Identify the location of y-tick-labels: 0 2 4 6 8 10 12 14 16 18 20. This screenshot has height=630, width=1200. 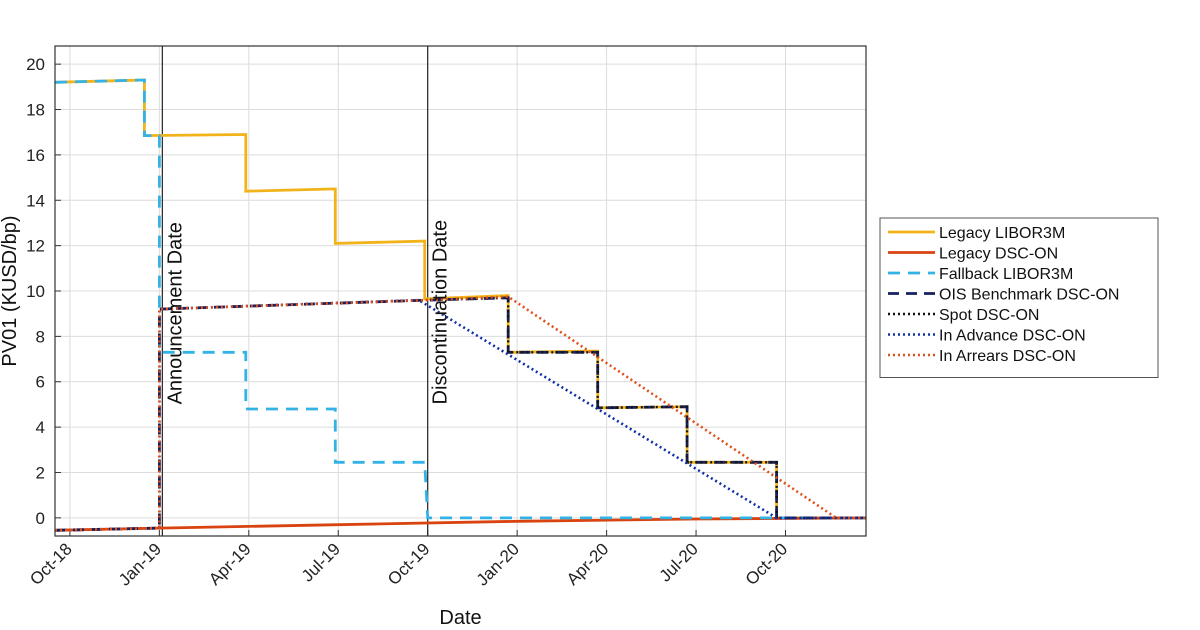
(35, 291).